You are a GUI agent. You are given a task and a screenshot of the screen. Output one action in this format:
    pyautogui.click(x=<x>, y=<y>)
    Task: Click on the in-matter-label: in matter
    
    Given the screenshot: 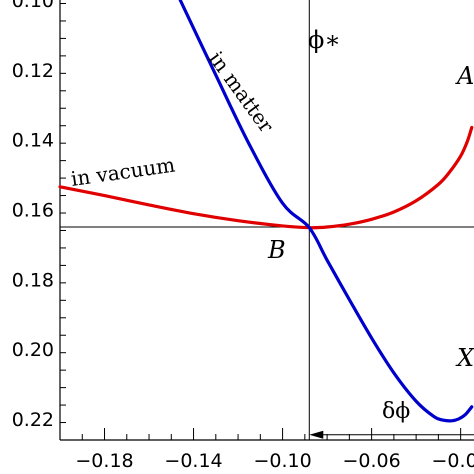 What is the action you would take?
    pyautogui.click(x=241, y=92)
    